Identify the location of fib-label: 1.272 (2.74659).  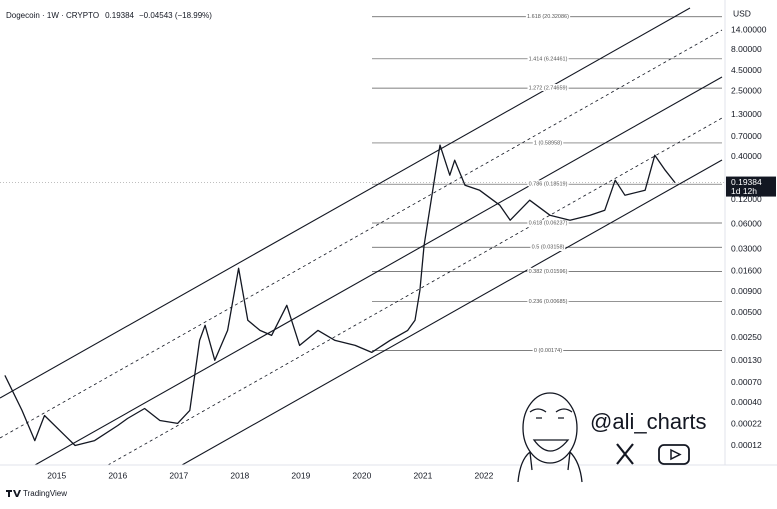
(548, 89).